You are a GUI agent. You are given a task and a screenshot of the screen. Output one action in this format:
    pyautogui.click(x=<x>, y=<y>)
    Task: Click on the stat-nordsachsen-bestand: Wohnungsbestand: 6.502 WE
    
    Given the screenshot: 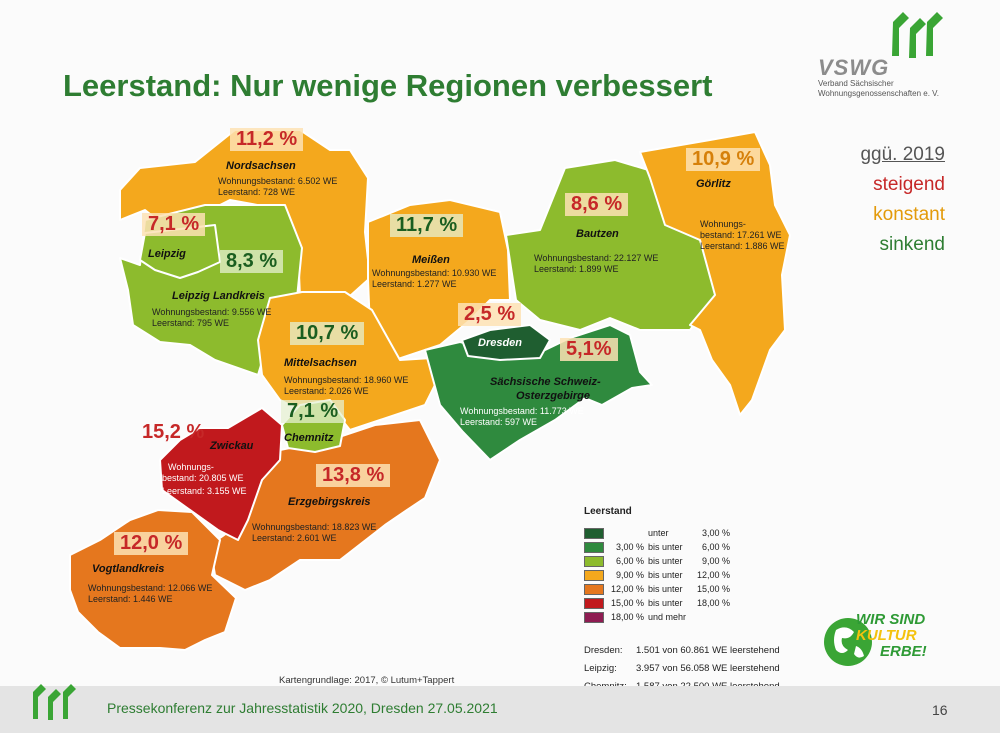 What is the action you would take?
    pyautogui.click(x=278, y=181)
    